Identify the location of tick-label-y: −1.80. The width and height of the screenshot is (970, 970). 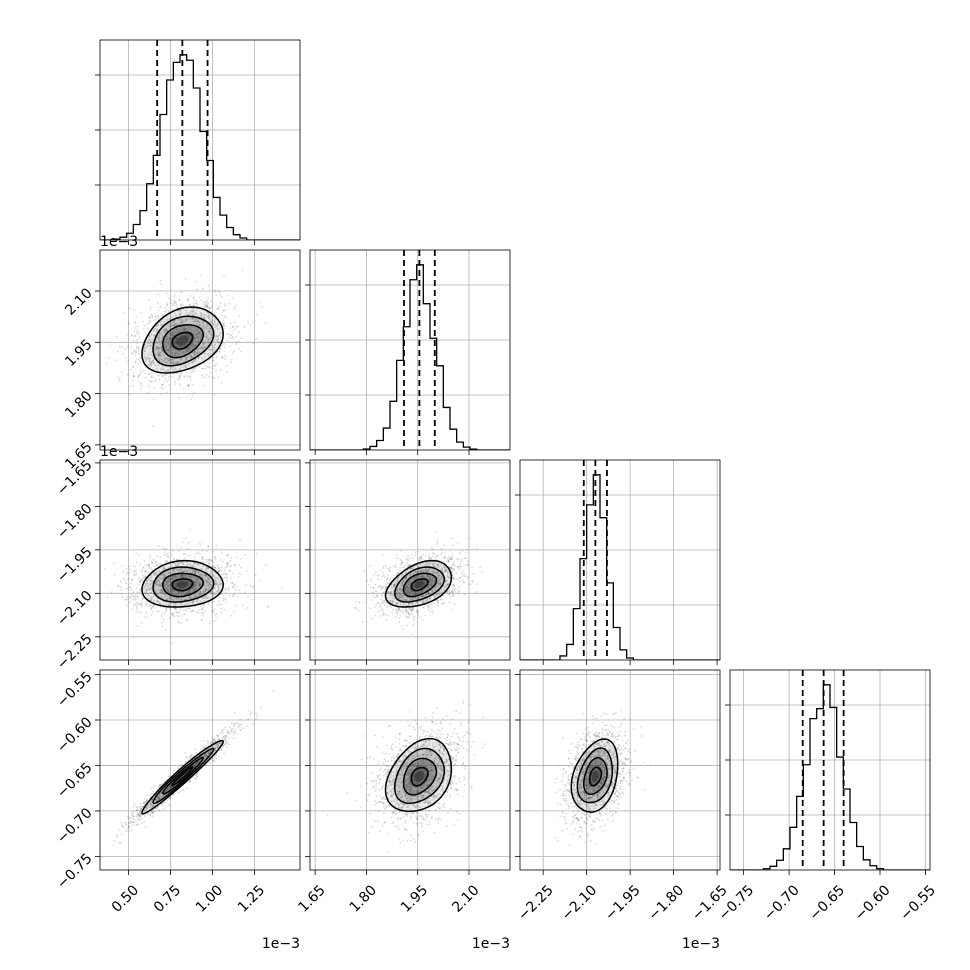
(75, 522).